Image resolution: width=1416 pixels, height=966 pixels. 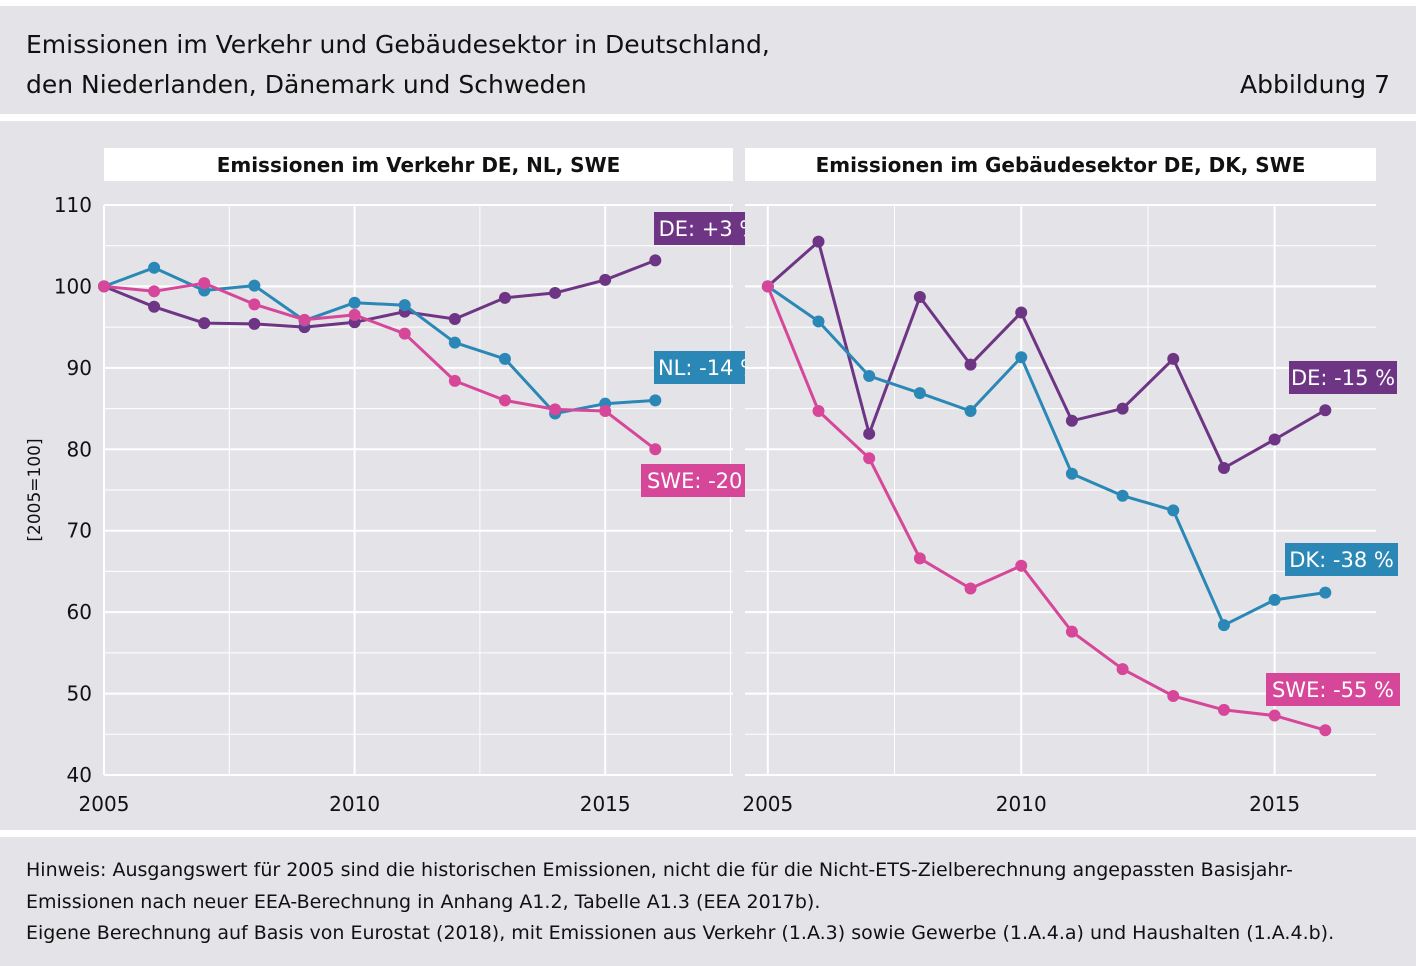 I want to click on series-label-de: DE: +3 %, so click(x=709, y=229).